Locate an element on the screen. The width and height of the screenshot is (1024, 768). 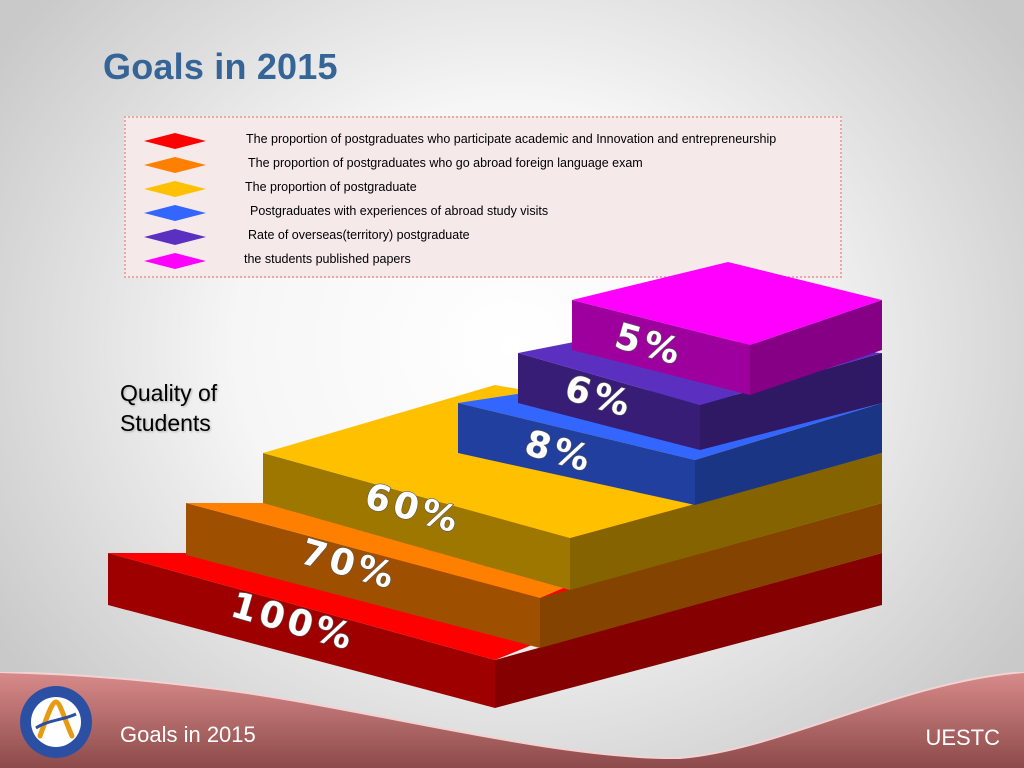
legend-item: Rate of overseas(territory) postgraduate is located at coordinates (492, 237).